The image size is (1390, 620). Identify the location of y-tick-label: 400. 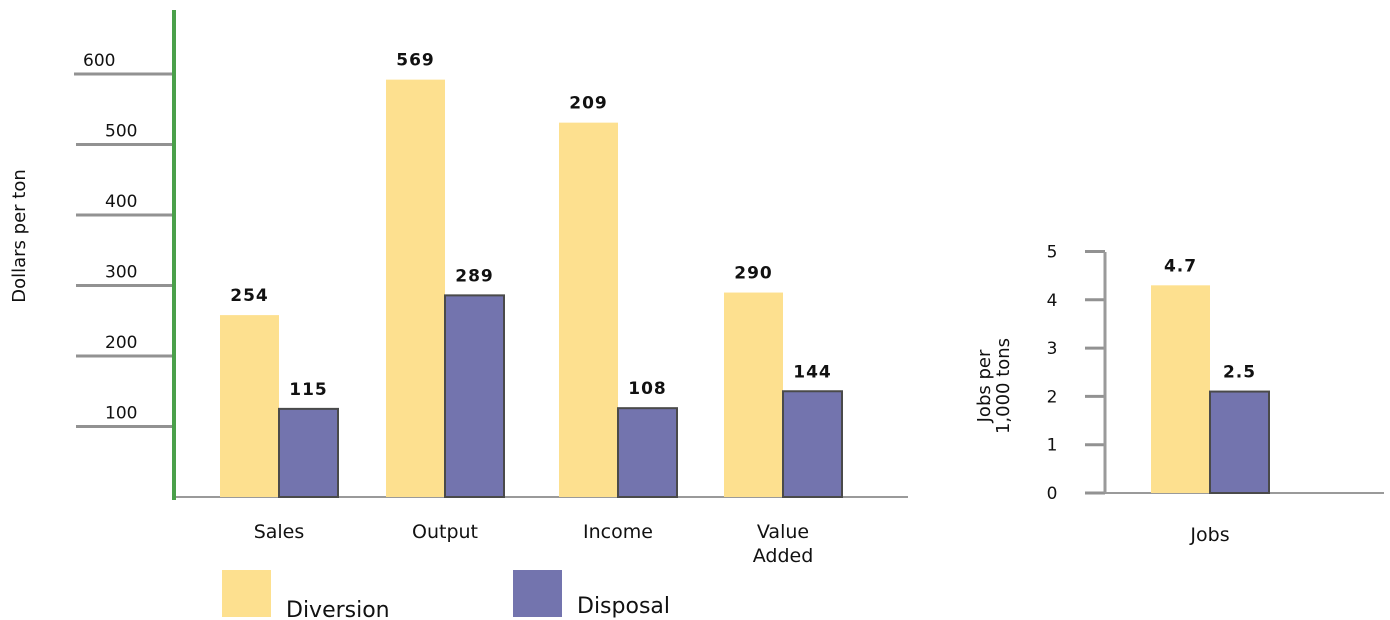
(121, 202).